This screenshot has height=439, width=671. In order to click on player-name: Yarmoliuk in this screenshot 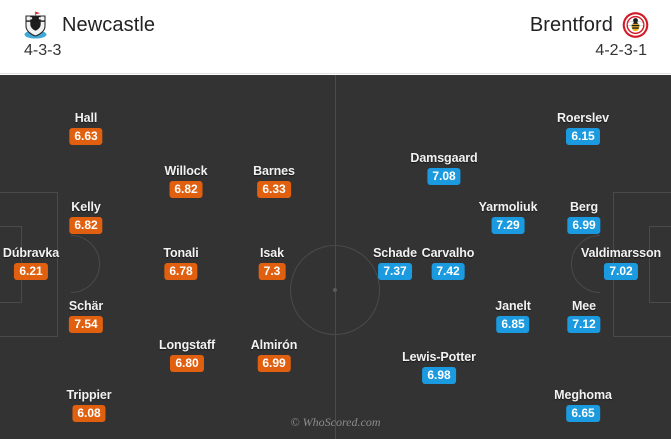, I will do `click(508, 207)`.